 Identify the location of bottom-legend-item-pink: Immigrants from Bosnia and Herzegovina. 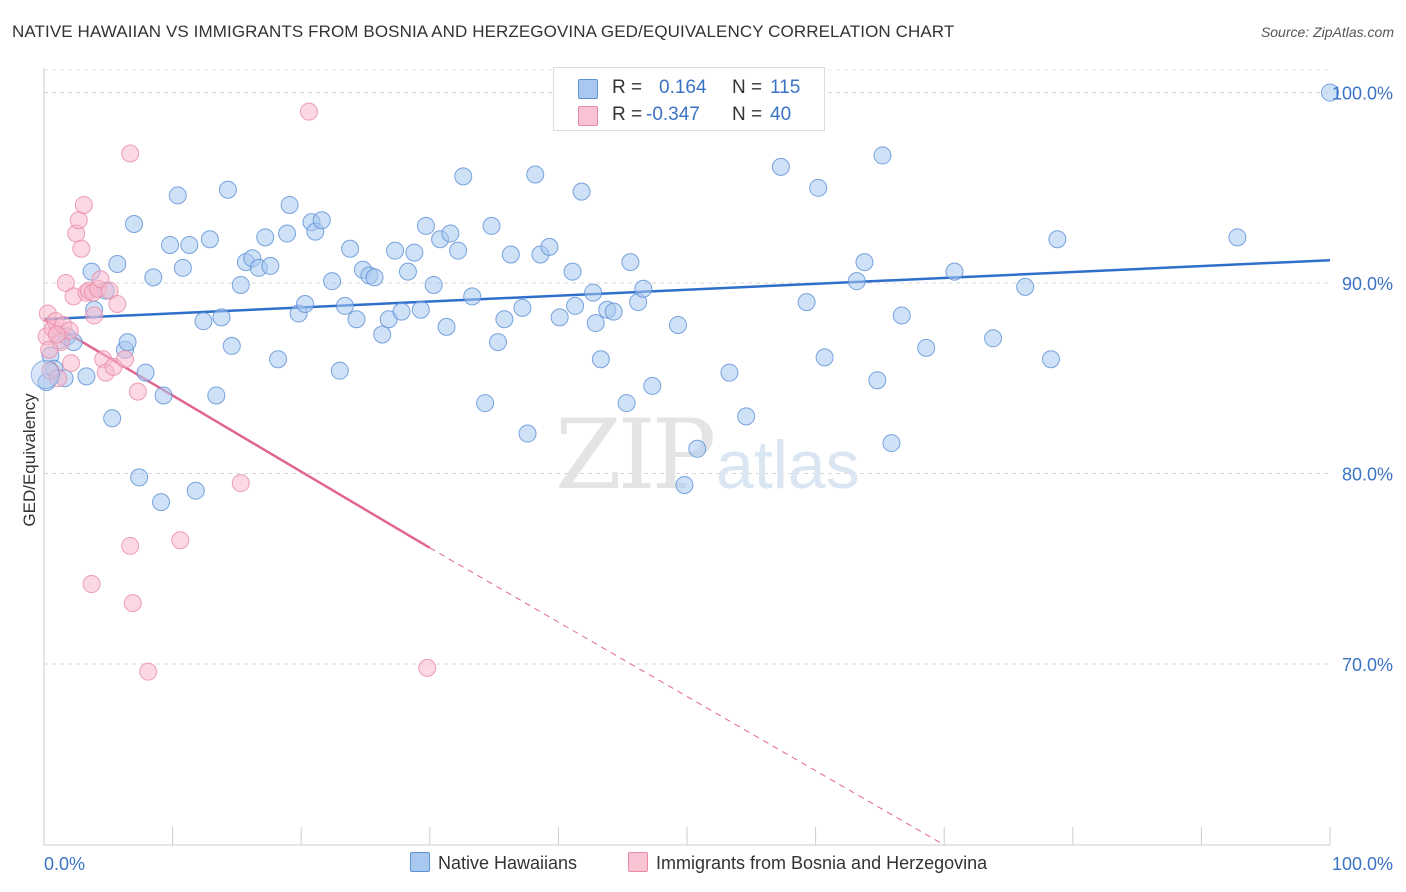
(807, 863).